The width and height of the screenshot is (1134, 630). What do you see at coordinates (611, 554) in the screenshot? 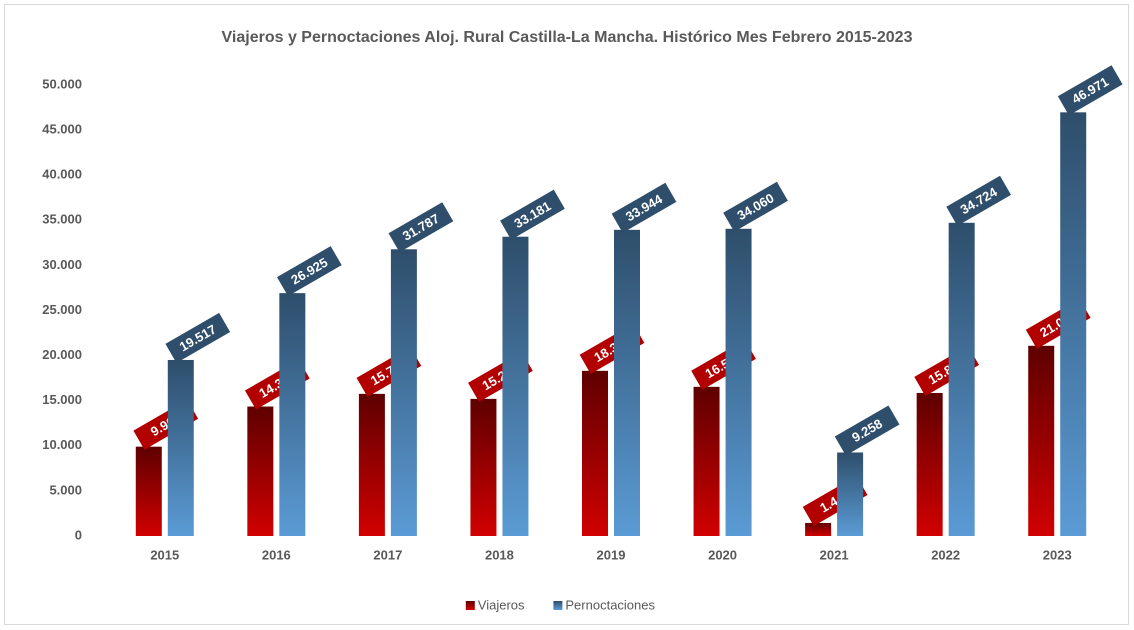
I see `x-tick-label: 2019` at bounding box center [611, 554].